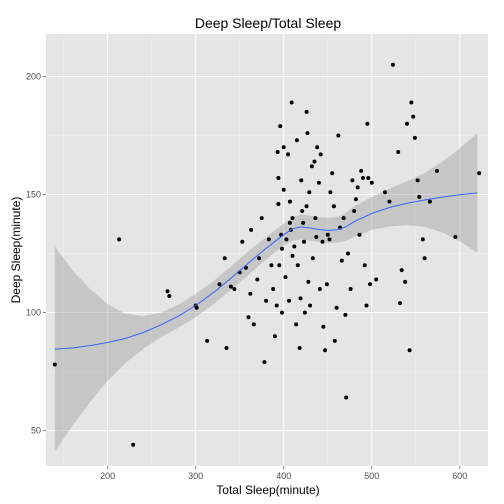 The height and width of the screenshot is (504, 504). Describe the element at coordinates (459, 476) in the screenshot. I see `x-tick-label: 600` at that location.